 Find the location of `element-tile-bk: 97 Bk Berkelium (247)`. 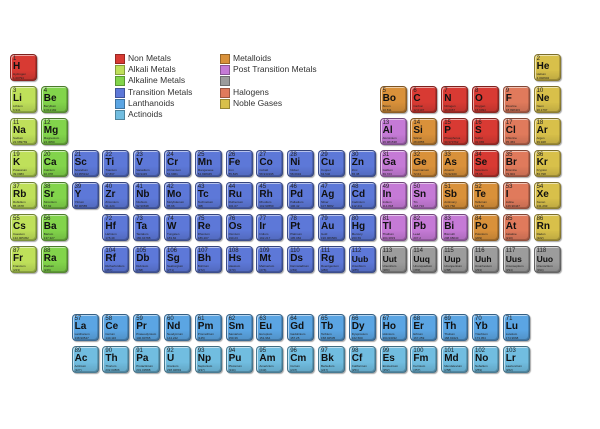

element-tile-bk: 97 Bk Berkelium (247) is located at coordinates (331, 359).